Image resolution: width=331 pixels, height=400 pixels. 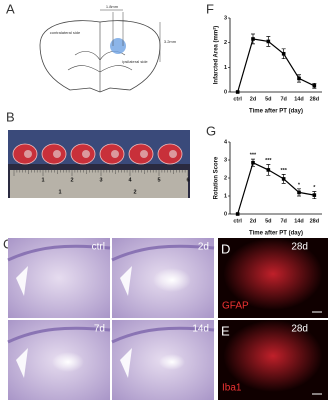 What do you see at coordinates (226, 142) in the screenshot?
I see `y-tick-label: 4` at bounding box center [226, 142].